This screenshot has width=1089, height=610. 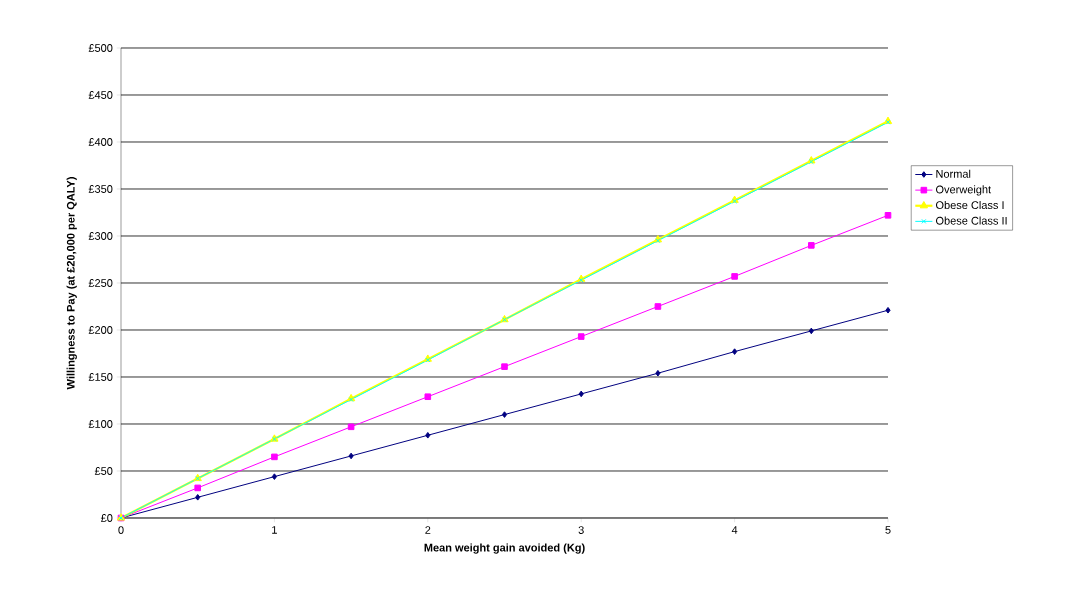 What do you see at coordinates (964, 190) in the screenshot?
I see `legend-label: Overweight` at bounding box center [964, 190].